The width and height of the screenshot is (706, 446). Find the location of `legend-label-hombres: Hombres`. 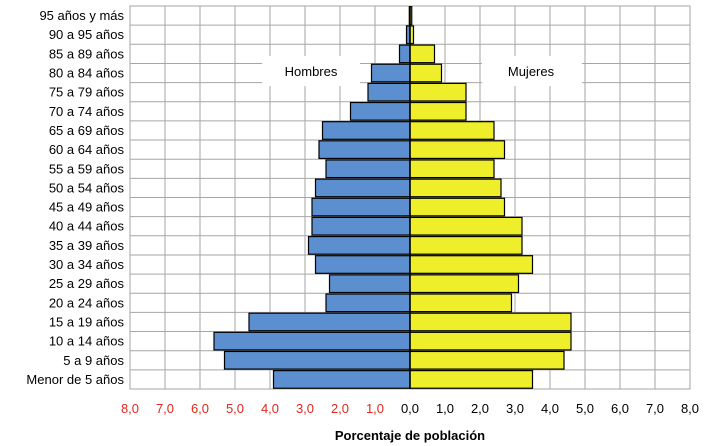

legend-label-hombres: Hombres is located at coordinates (311, 71).